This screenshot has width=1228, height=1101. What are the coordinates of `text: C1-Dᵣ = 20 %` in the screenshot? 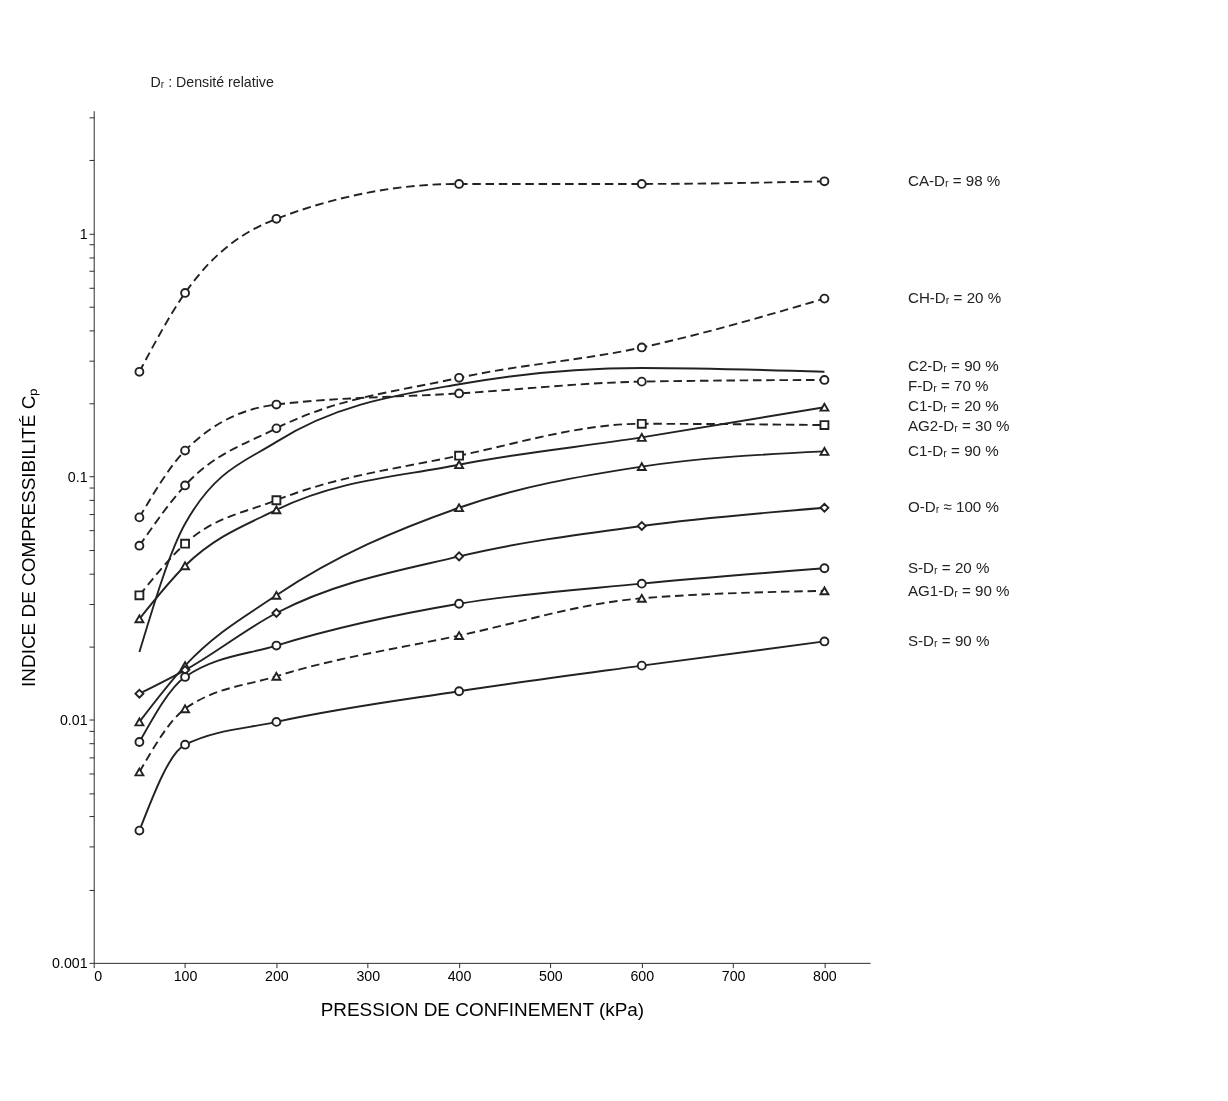 It's located at (953, 405).